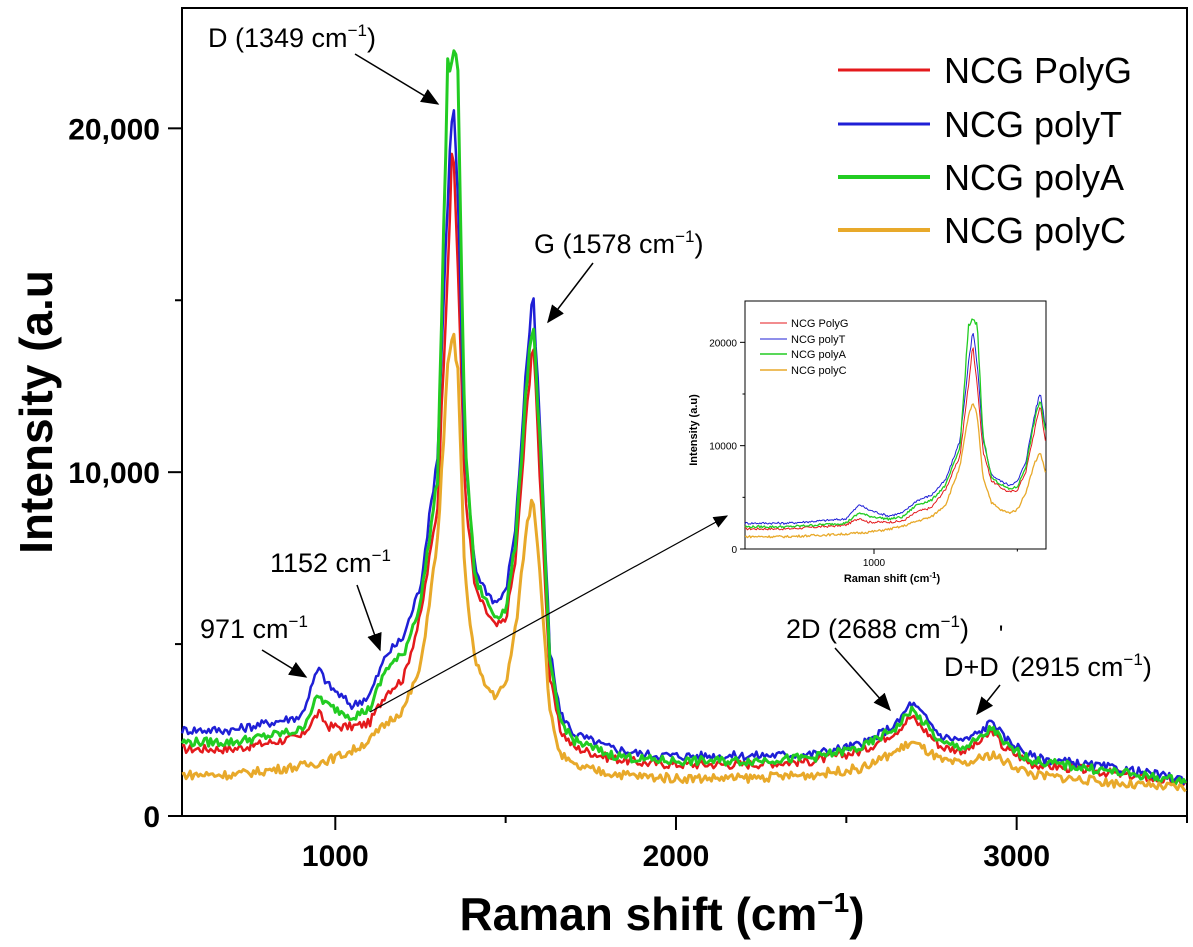 The height and width of the screenshot is (947, 1193). Describe the element at coordinates (618, 243) in the screenshot. I see `annotation-g-band: G (1578 cm−1)` at that location.